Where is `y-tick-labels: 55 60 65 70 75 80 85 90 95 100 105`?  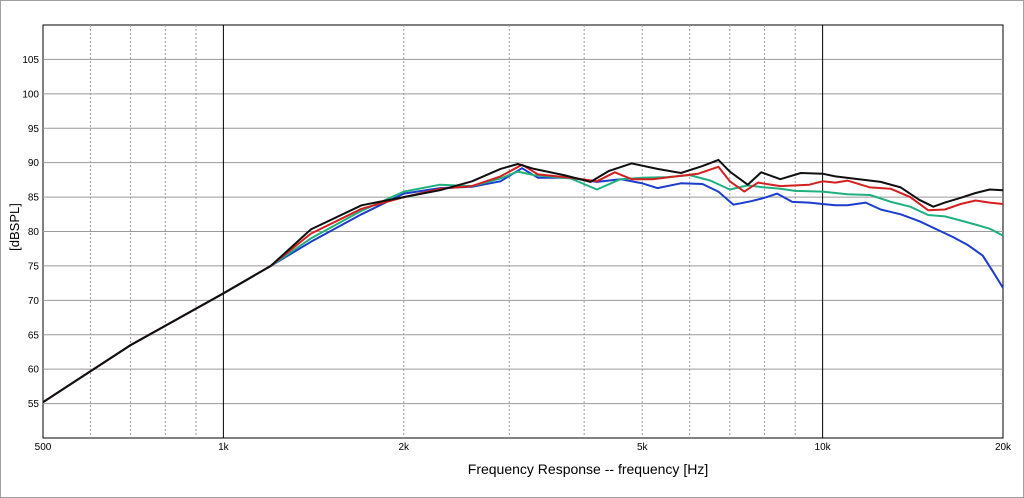 y-tick-labels: 55 60 65 70 75 80 85 90 95 100 105 is located at coordinates (30, 232).